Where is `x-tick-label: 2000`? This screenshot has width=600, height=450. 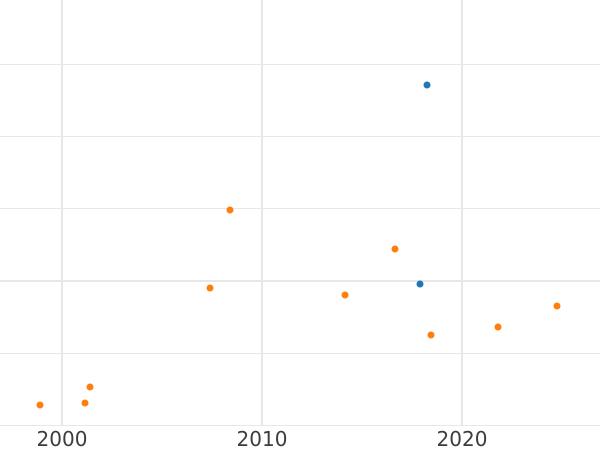
x-tick-label: 2000 is located at coordinates (62, 438).